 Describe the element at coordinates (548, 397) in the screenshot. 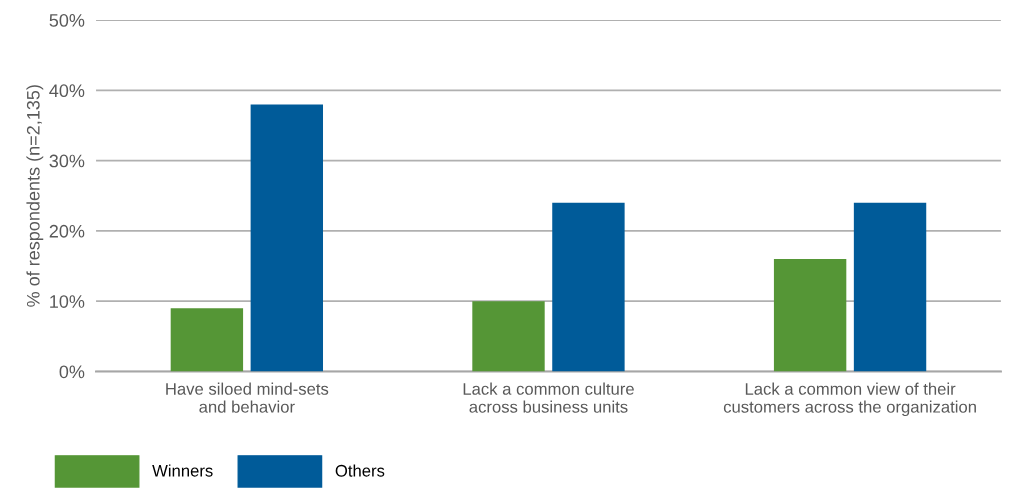

I see `x-tick-label: Lack a common culture across business units` at that location.